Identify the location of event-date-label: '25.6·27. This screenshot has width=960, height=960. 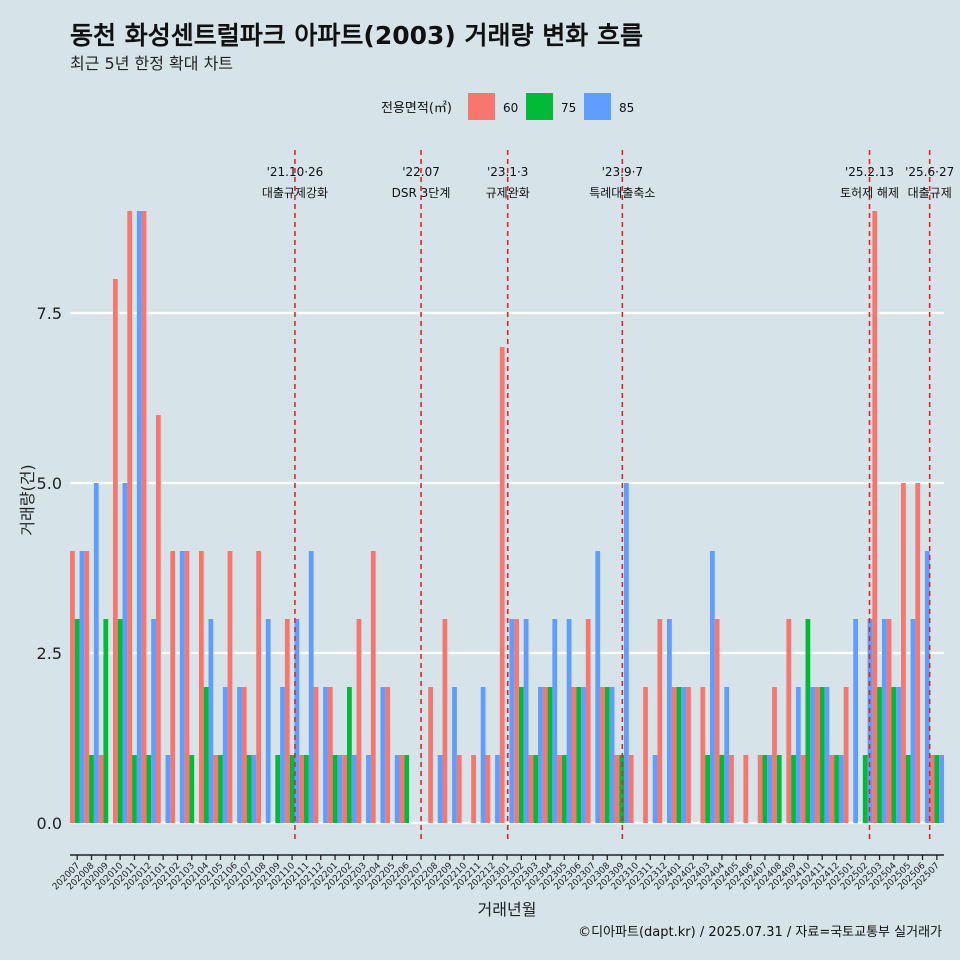
(929, 172).